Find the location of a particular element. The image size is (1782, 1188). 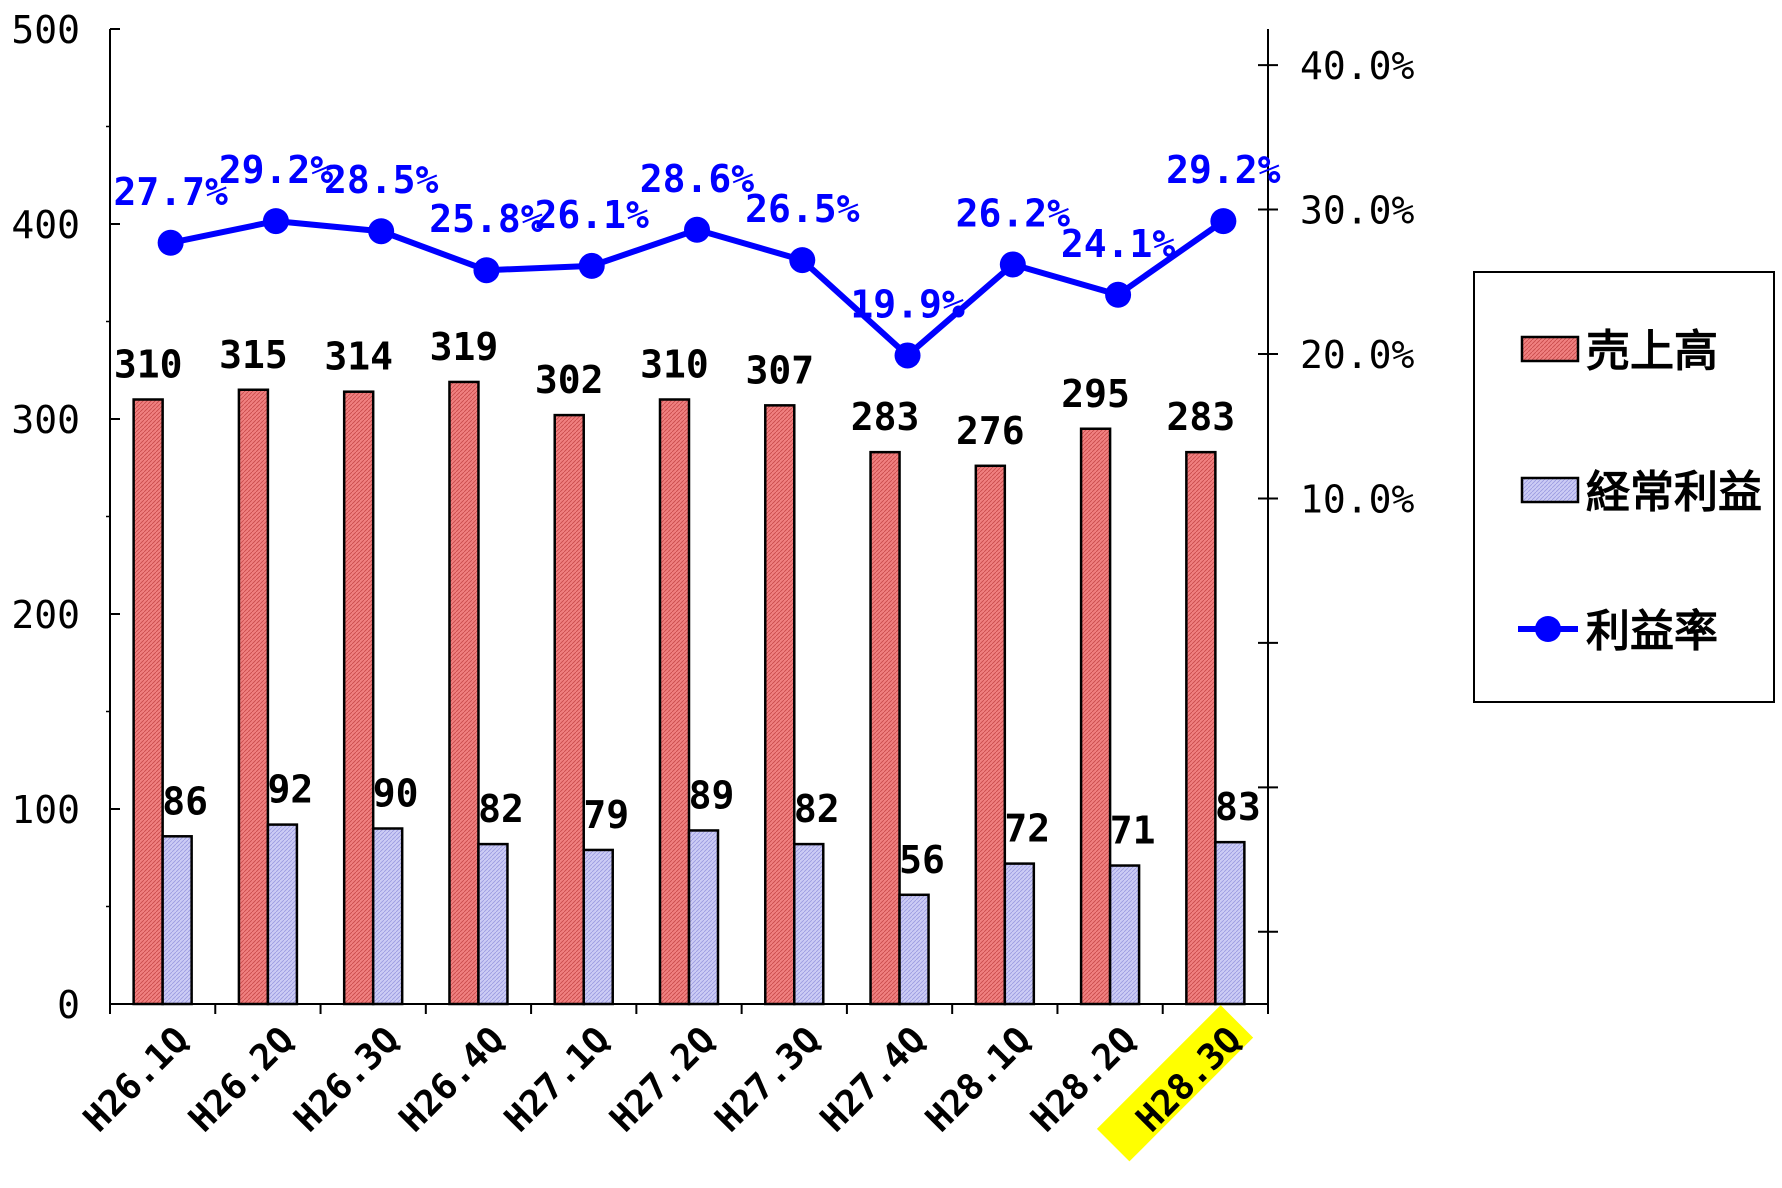

bar-sales-label: 276 is located at coordinates (990, 431).